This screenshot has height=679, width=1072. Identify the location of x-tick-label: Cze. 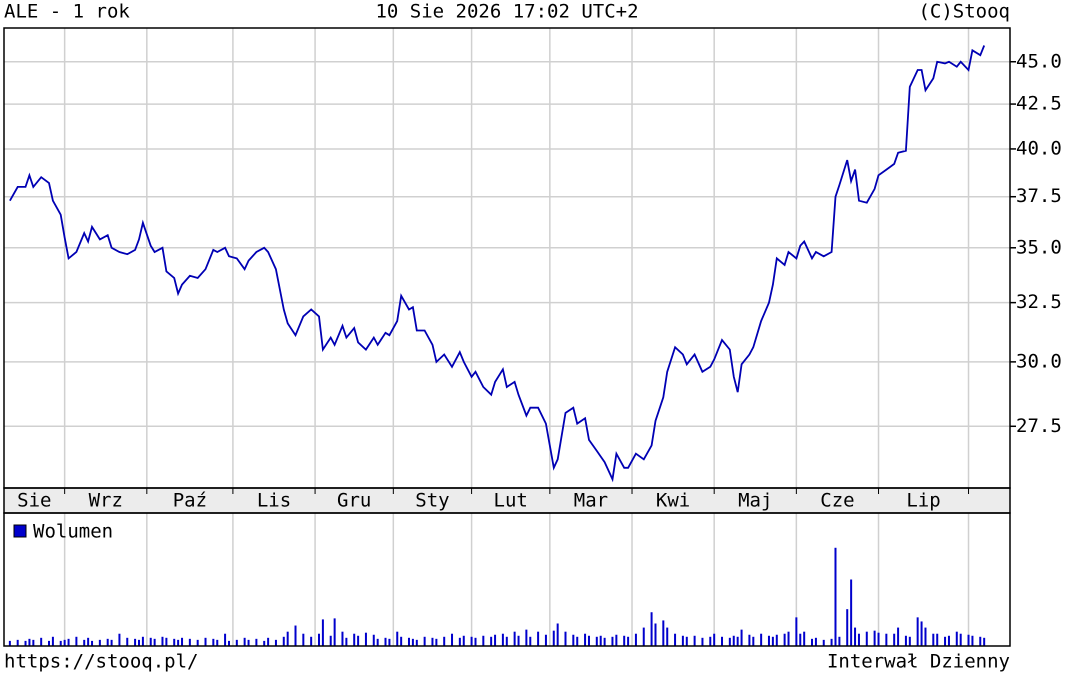
(837, 501).